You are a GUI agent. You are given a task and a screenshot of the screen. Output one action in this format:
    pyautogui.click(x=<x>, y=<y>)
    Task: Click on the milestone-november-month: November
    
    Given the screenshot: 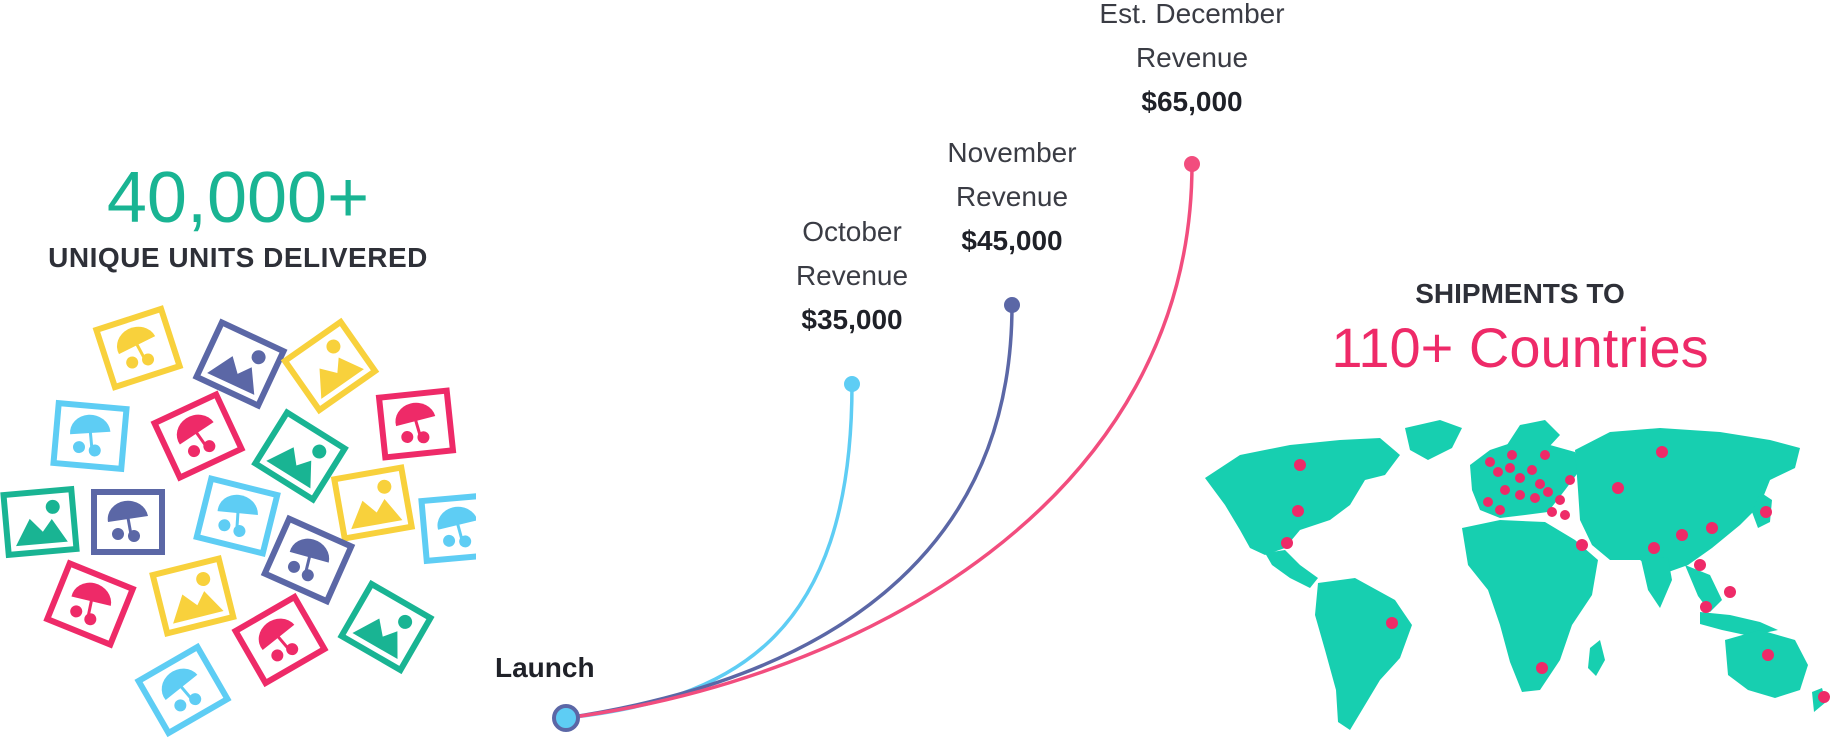 What is the action you would take?
    pyautogui.click(x=1012, y=152)
    